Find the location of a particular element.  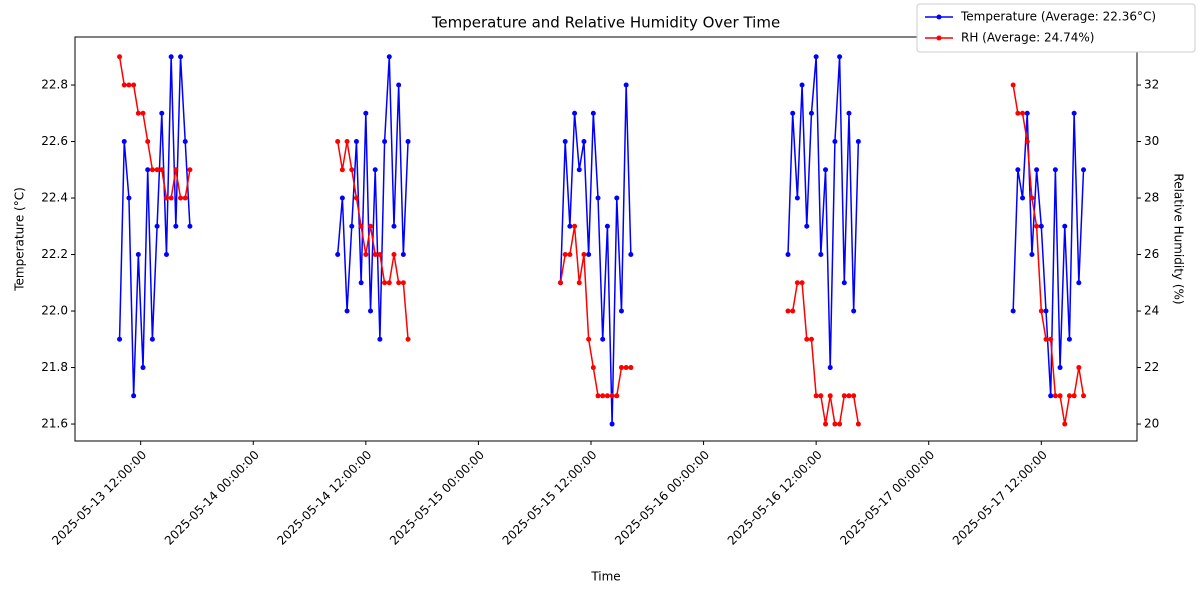

x-tick-label: 2025-05-15 12:00:00 is located at coordinates (550, 498).